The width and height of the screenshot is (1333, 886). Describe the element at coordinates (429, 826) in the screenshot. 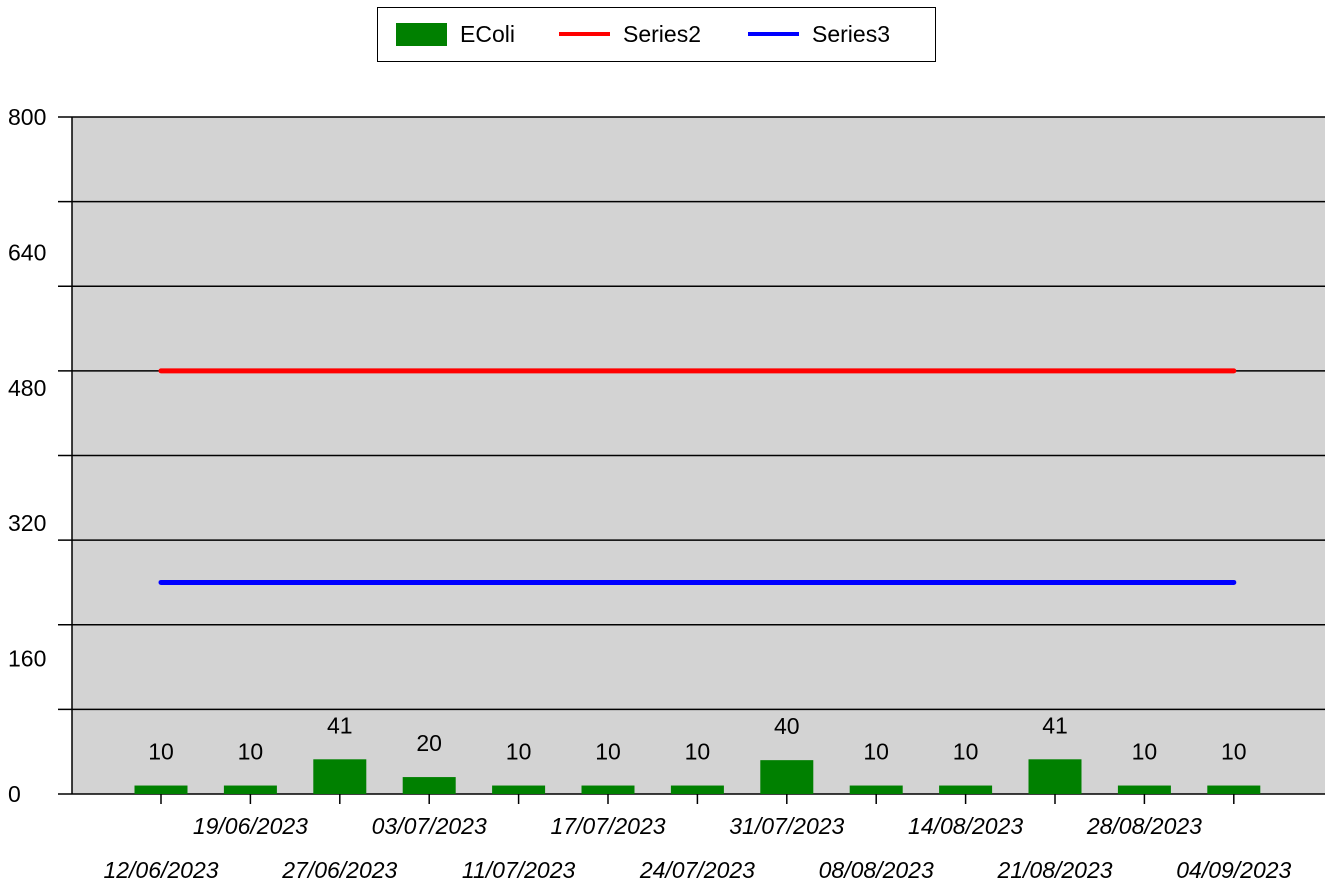

I see `x-tick-label: 03/07/2023` at that location.